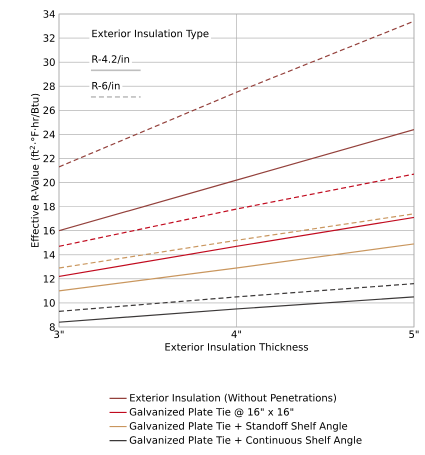 This screenshot has width=425, height=455. I want to click on y-tick-label: 8, so click(52, 327).